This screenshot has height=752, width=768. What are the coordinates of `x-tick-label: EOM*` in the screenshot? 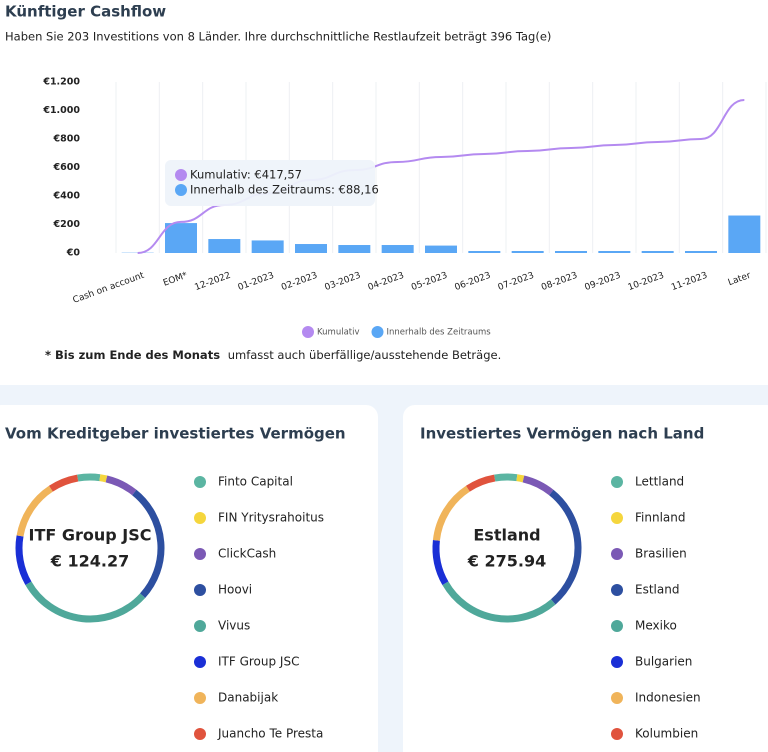 It's located at (175, 280).